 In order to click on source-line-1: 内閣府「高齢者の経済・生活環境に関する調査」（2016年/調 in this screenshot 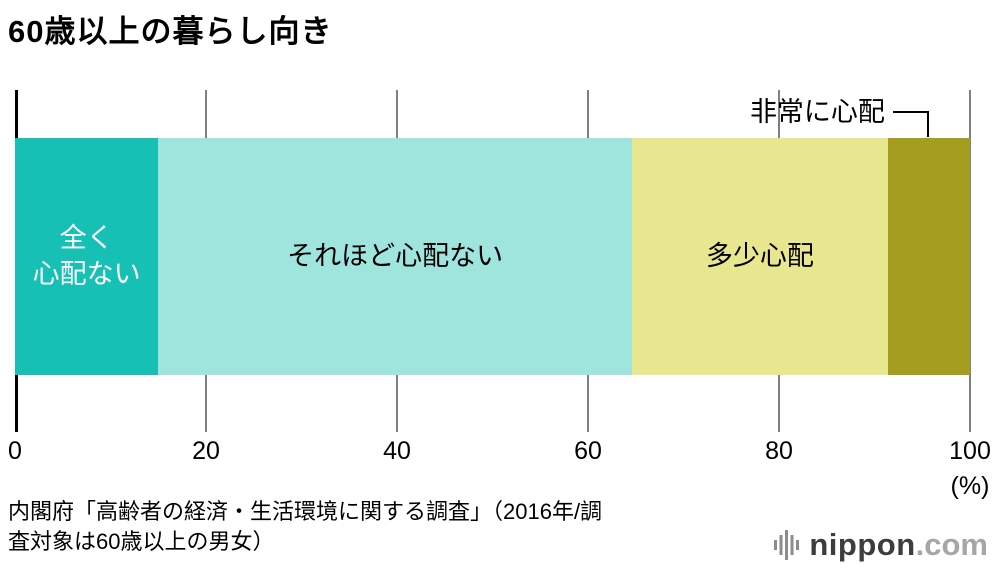, I will do `click(305, 511)`.